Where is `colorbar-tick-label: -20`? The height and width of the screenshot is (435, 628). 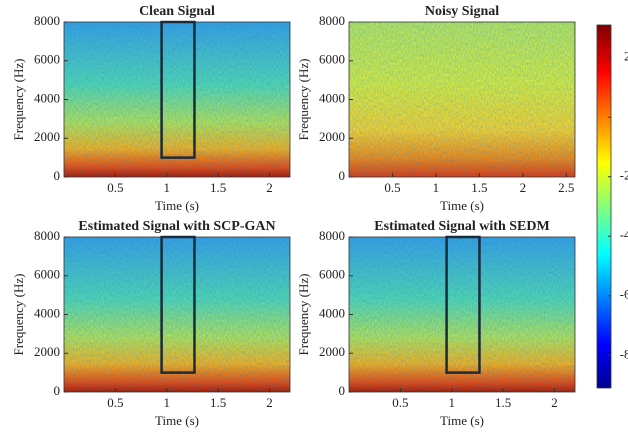
colorbar-tick-label: -20 is located at coordinates (624, 175).